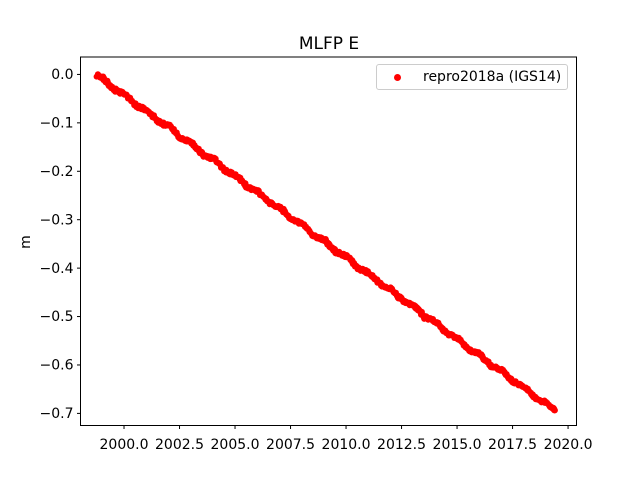 The height and width of the screenshot is (480, 640). I want to click on legend: repro2018a (IGS14), so click(472, 77).